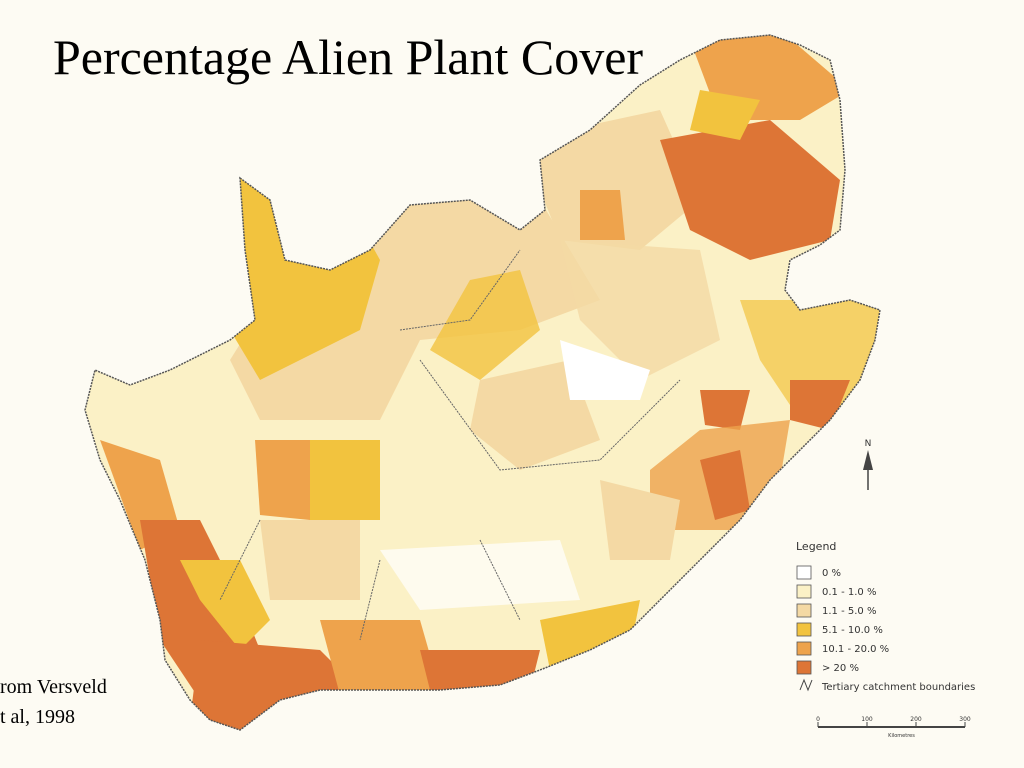  What do you see at coordinates (806, 685) in the screenshot?
I see `legend-boundary-symbol` at bounding box center [806, 685].